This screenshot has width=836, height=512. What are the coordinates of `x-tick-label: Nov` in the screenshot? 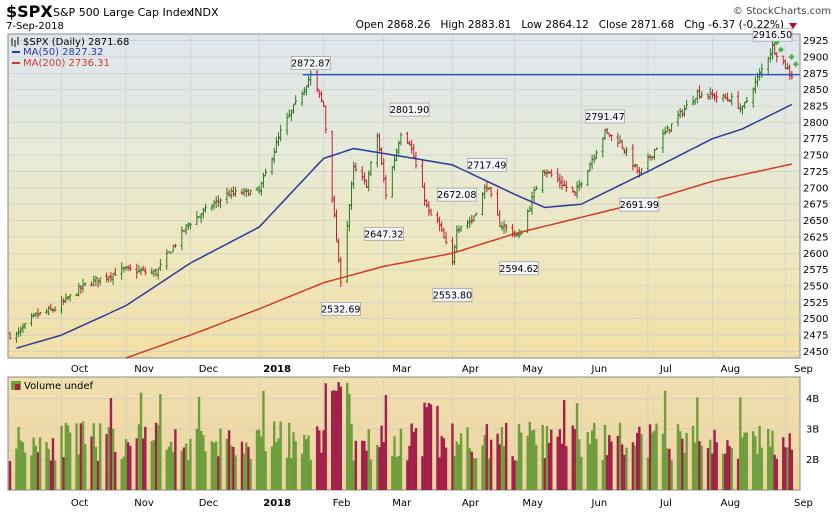 It's located at (144, 503).